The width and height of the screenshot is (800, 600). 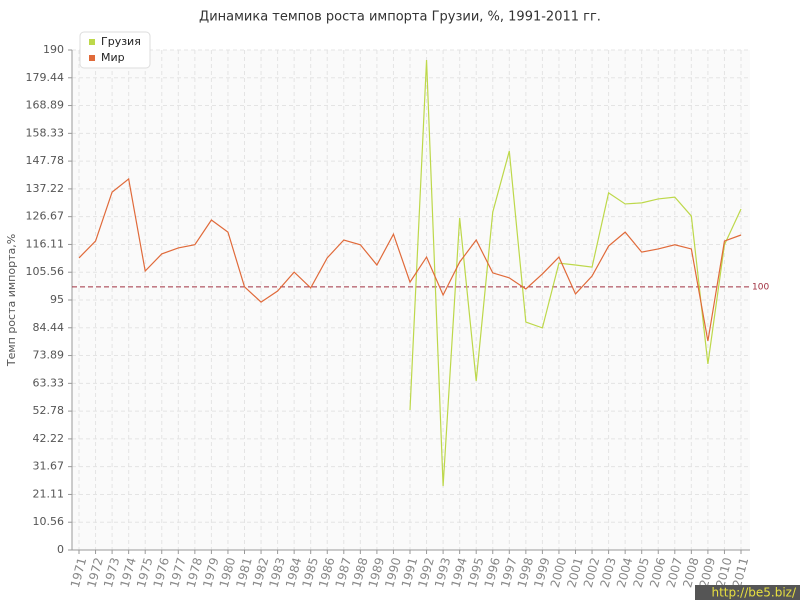 I want to click on y-tick-label: 52.78, so click(x=49, y=410).